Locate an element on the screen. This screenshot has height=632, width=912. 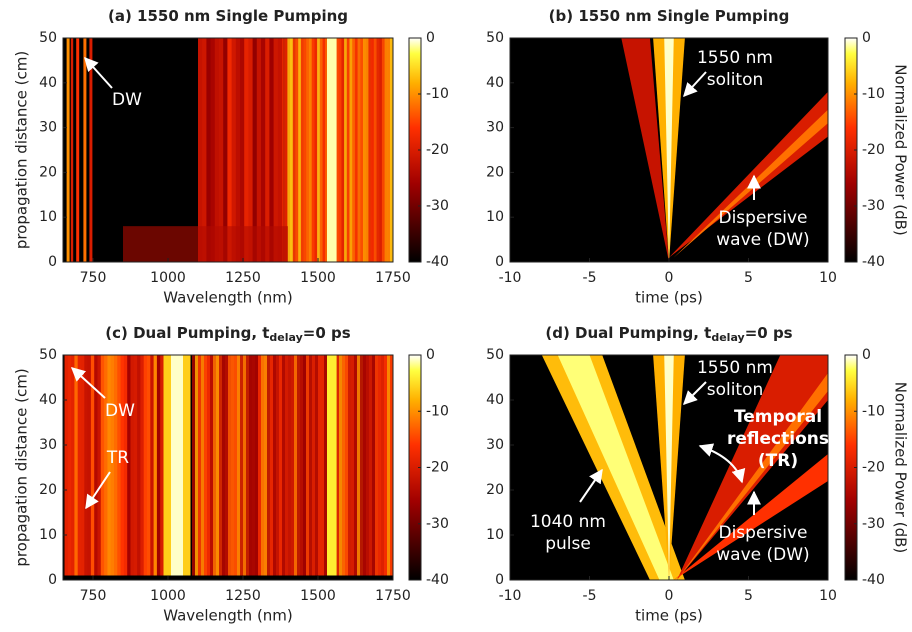
annotation: wave (DW) is located at coordinates (762, 555).